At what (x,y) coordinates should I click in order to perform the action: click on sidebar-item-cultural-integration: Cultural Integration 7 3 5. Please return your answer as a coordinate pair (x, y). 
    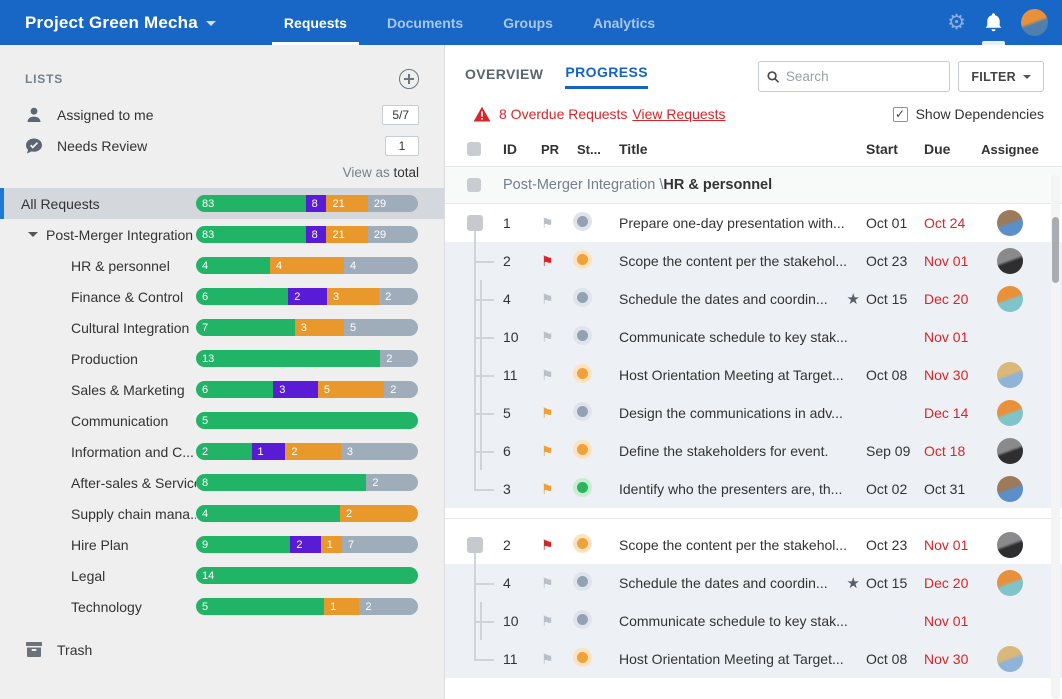
    Looking at the image, I should click on (222, 327).